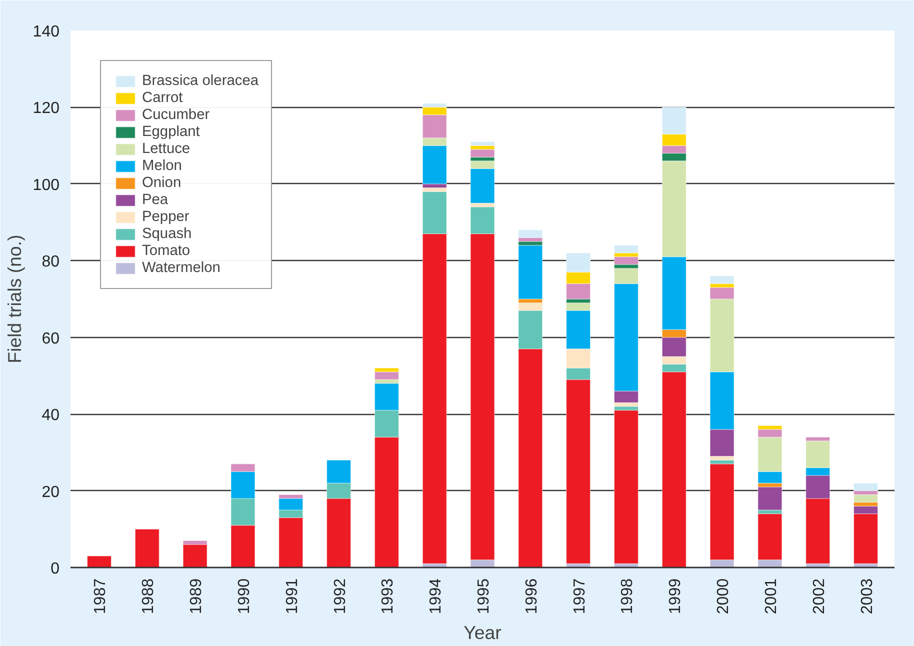  What do you see at coordinates (166, 251) in the screenshot?
I see `legend-label: Tomato` at bounding box center [166, 251].